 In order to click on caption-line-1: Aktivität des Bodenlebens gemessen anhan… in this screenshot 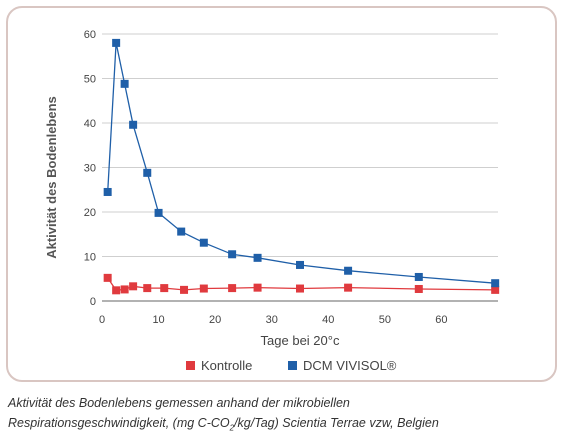, I will do `click(179, 403)`.